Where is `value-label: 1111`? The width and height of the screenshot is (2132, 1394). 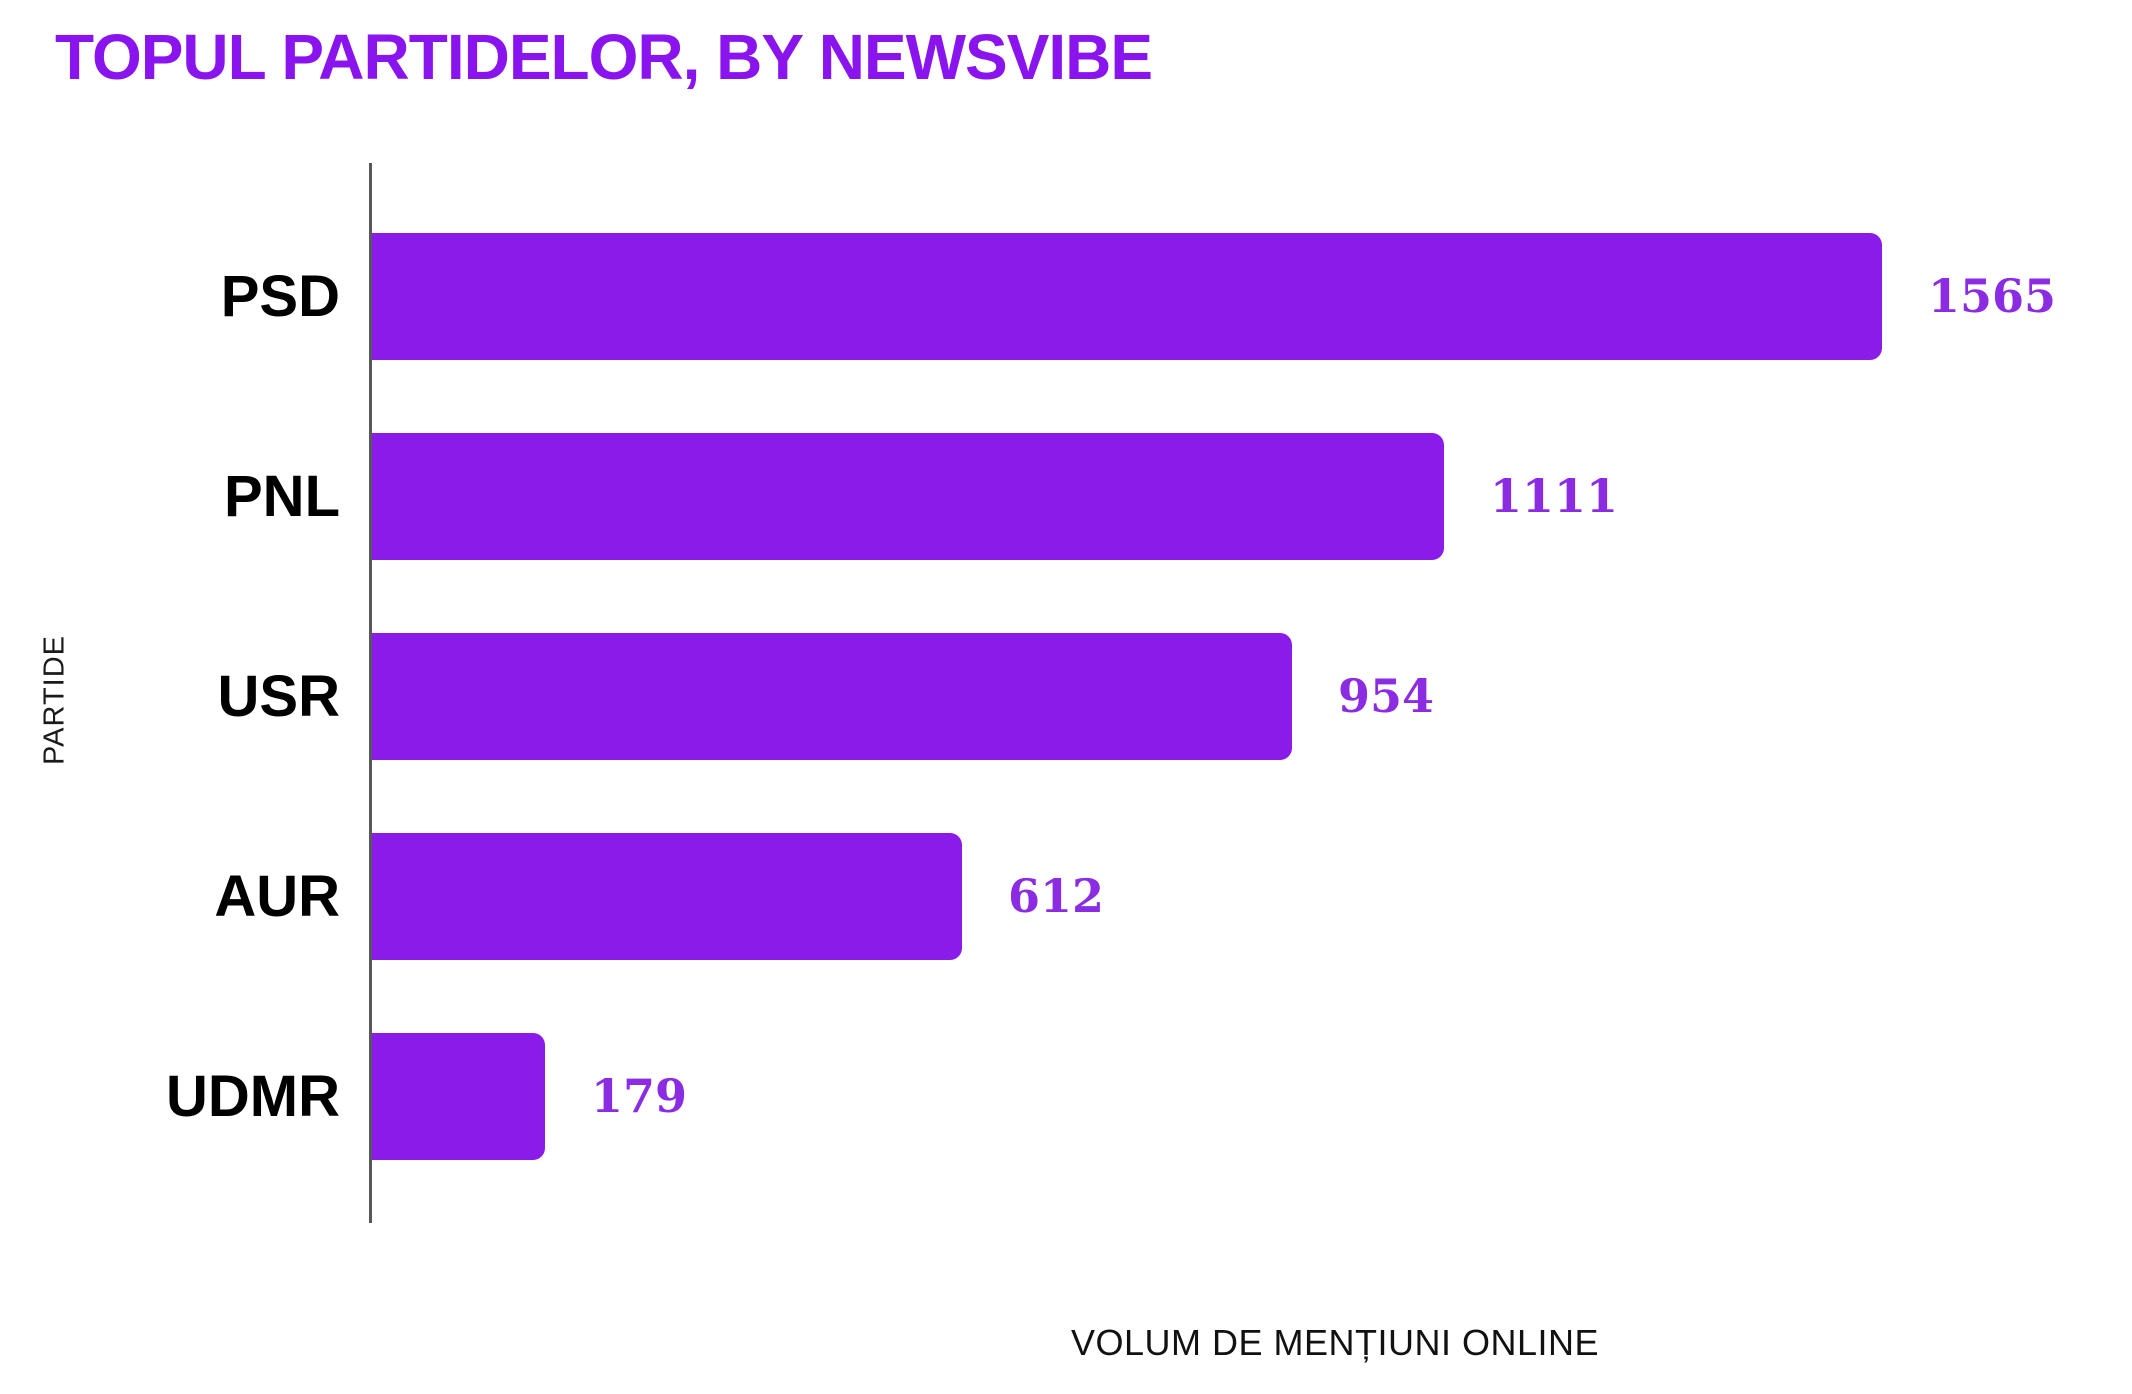 value-label: 1111 is located at coordinates (1554, 496).